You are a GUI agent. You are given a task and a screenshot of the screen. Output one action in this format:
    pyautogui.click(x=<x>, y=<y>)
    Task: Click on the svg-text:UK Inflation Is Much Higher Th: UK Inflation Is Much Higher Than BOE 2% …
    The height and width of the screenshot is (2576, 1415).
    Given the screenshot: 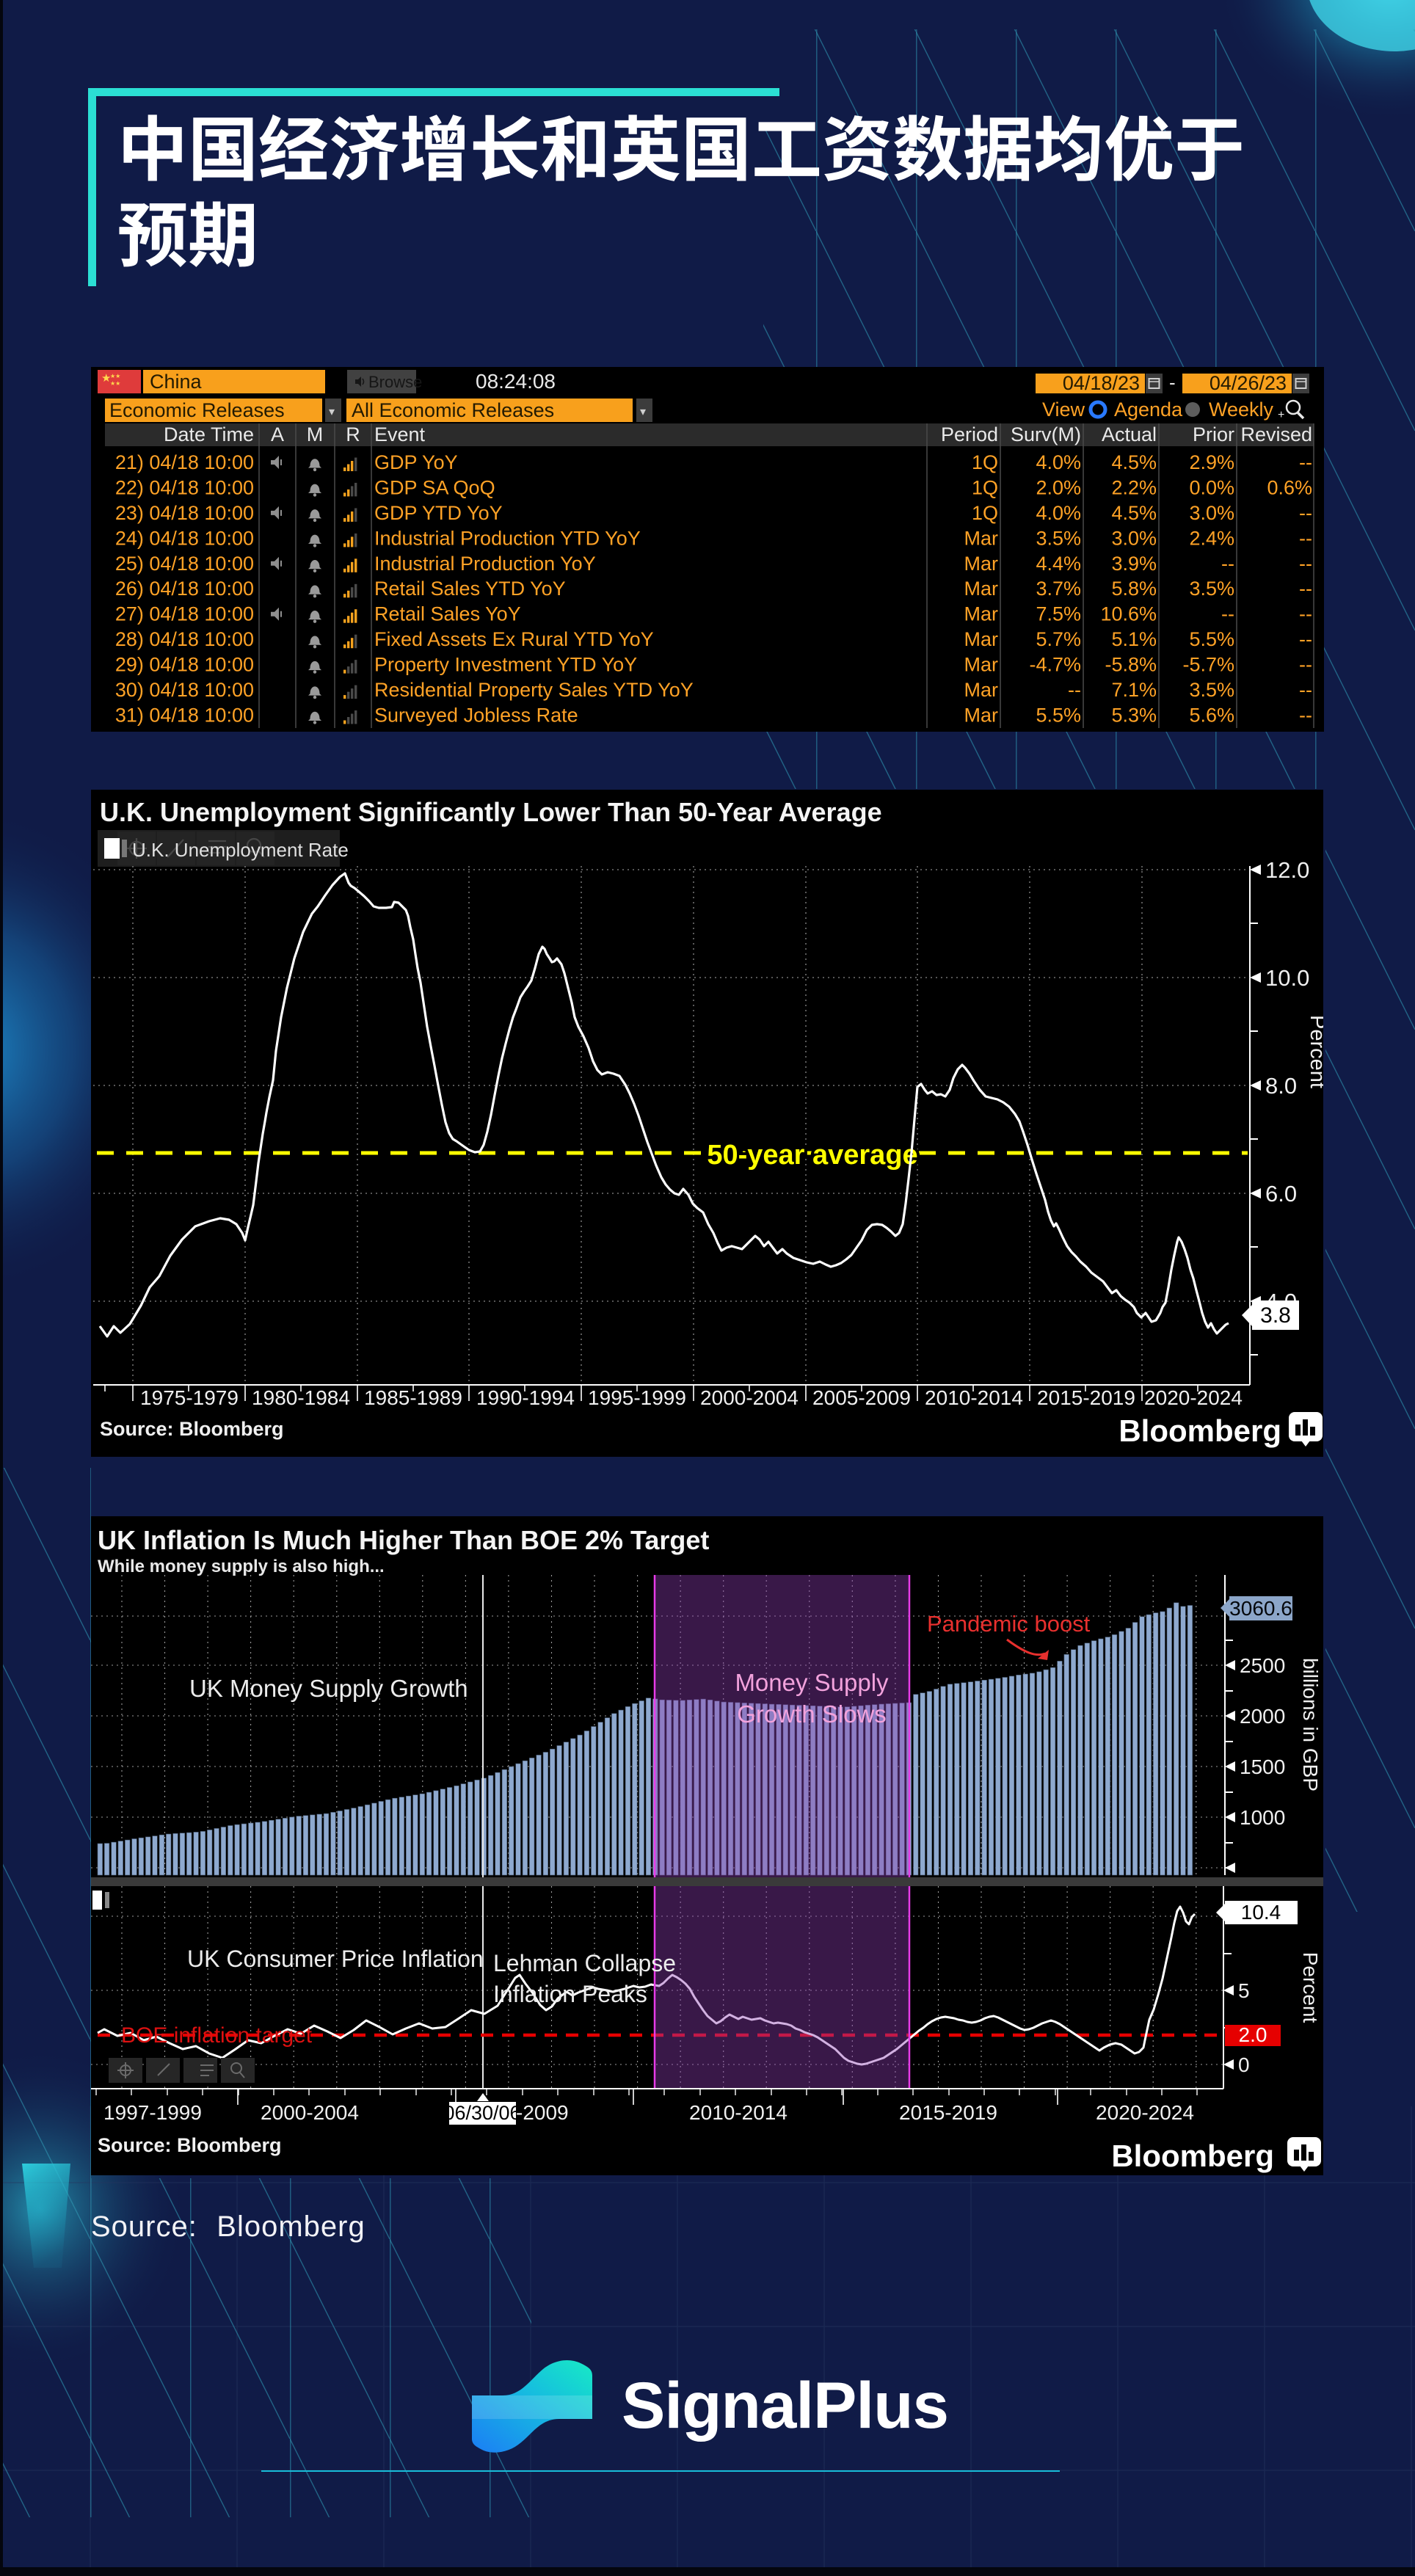 What is the action you would take?
    pyautogui.click(x=403, y=1540)
    